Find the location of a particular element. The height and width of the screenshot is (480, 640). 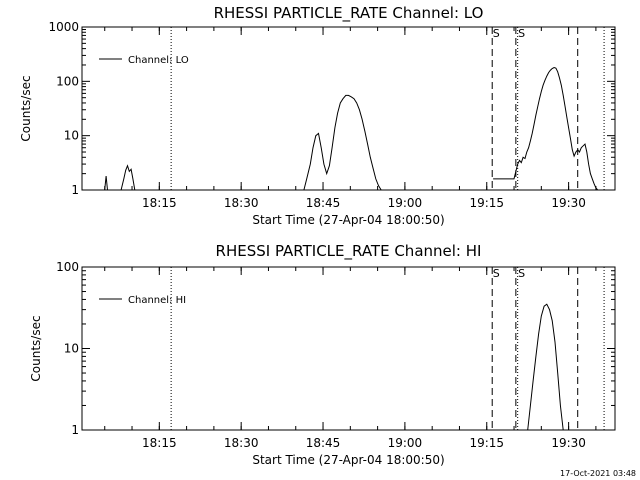

y-tick-label: 1000 is located at coordinates (63, 27).